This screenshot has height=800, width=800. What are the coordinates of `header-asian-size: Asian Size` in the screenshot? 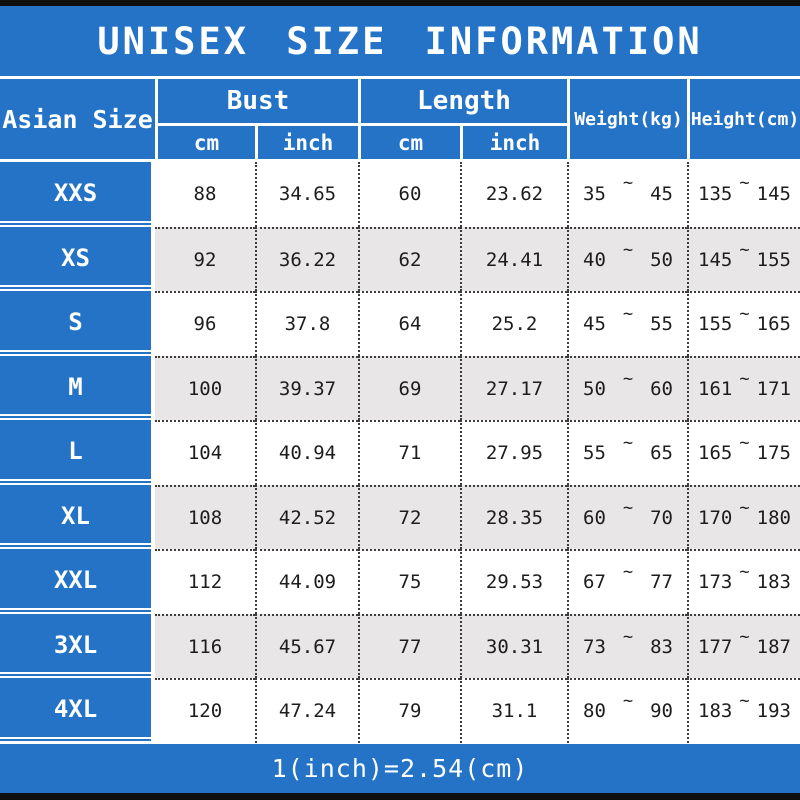 It's located at (77, 119).